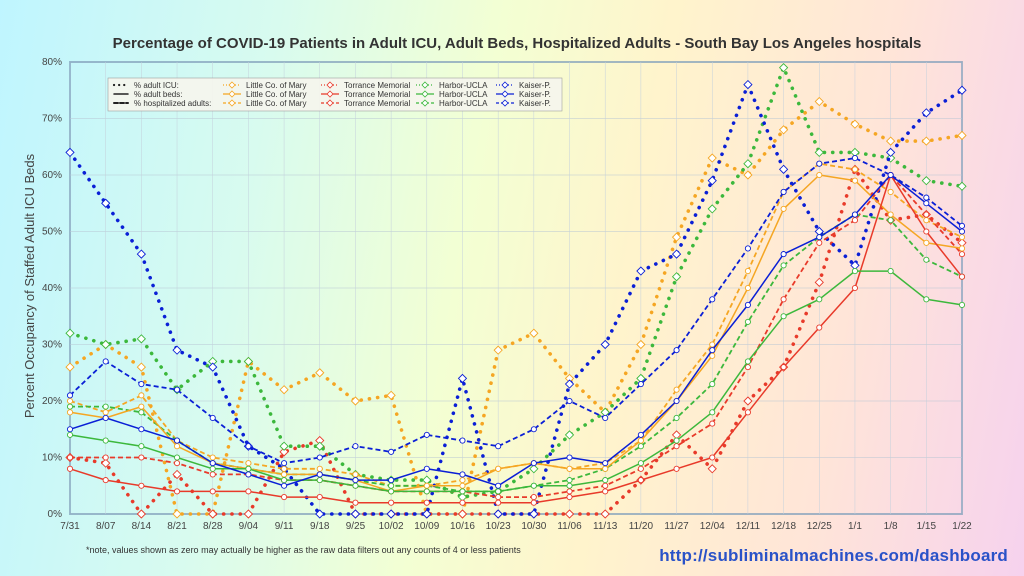 The image size is (1024, 576). What do you see at coordinates (52, 119) in the screenshot?
I see `y-tick-label: 70%` at bounding box center [52, 119].